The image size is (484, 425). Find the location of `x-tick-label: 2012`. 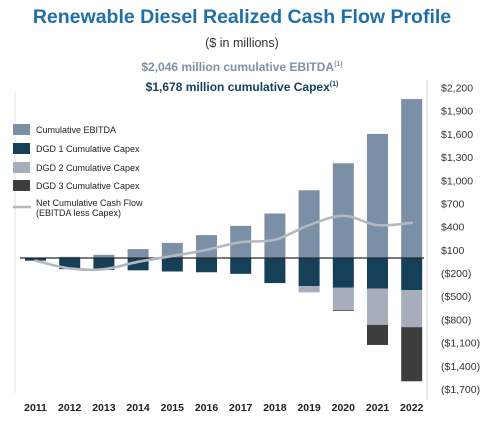

x-tick-label: 2012 is located at coordinates (70, 408).